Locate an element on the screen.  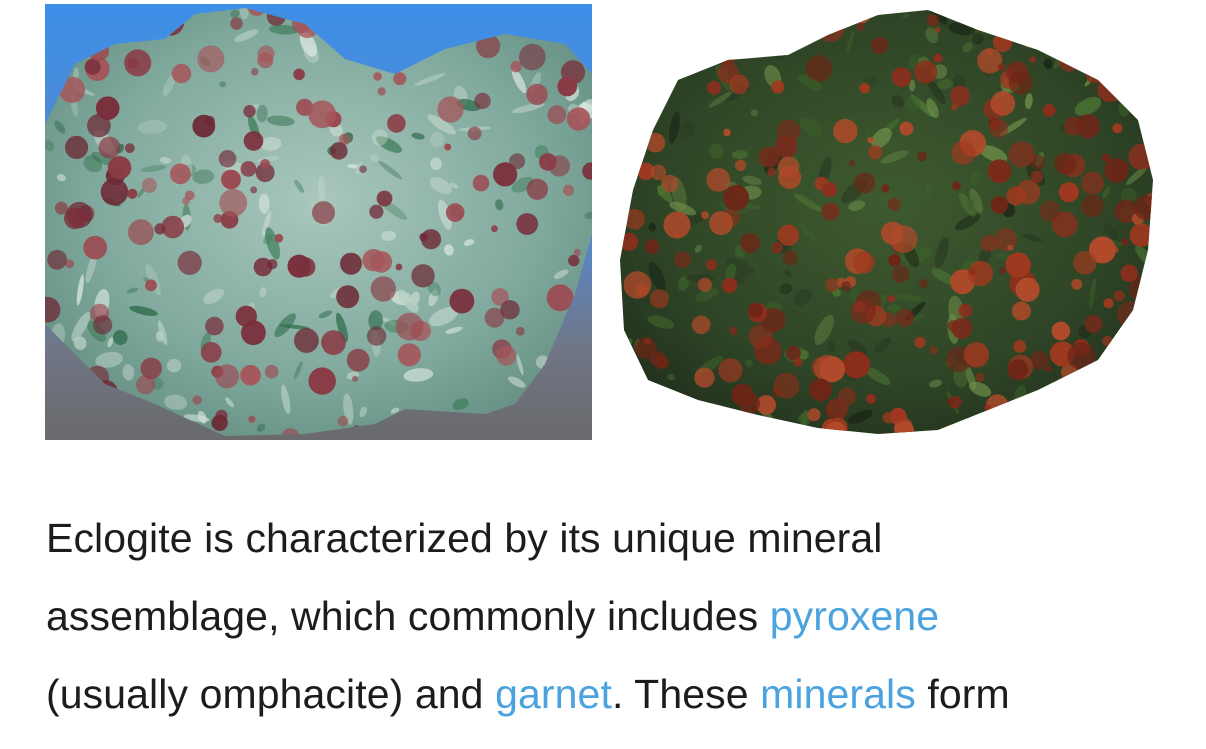
link-garnet: garnet is located at coordinates (553, 694).